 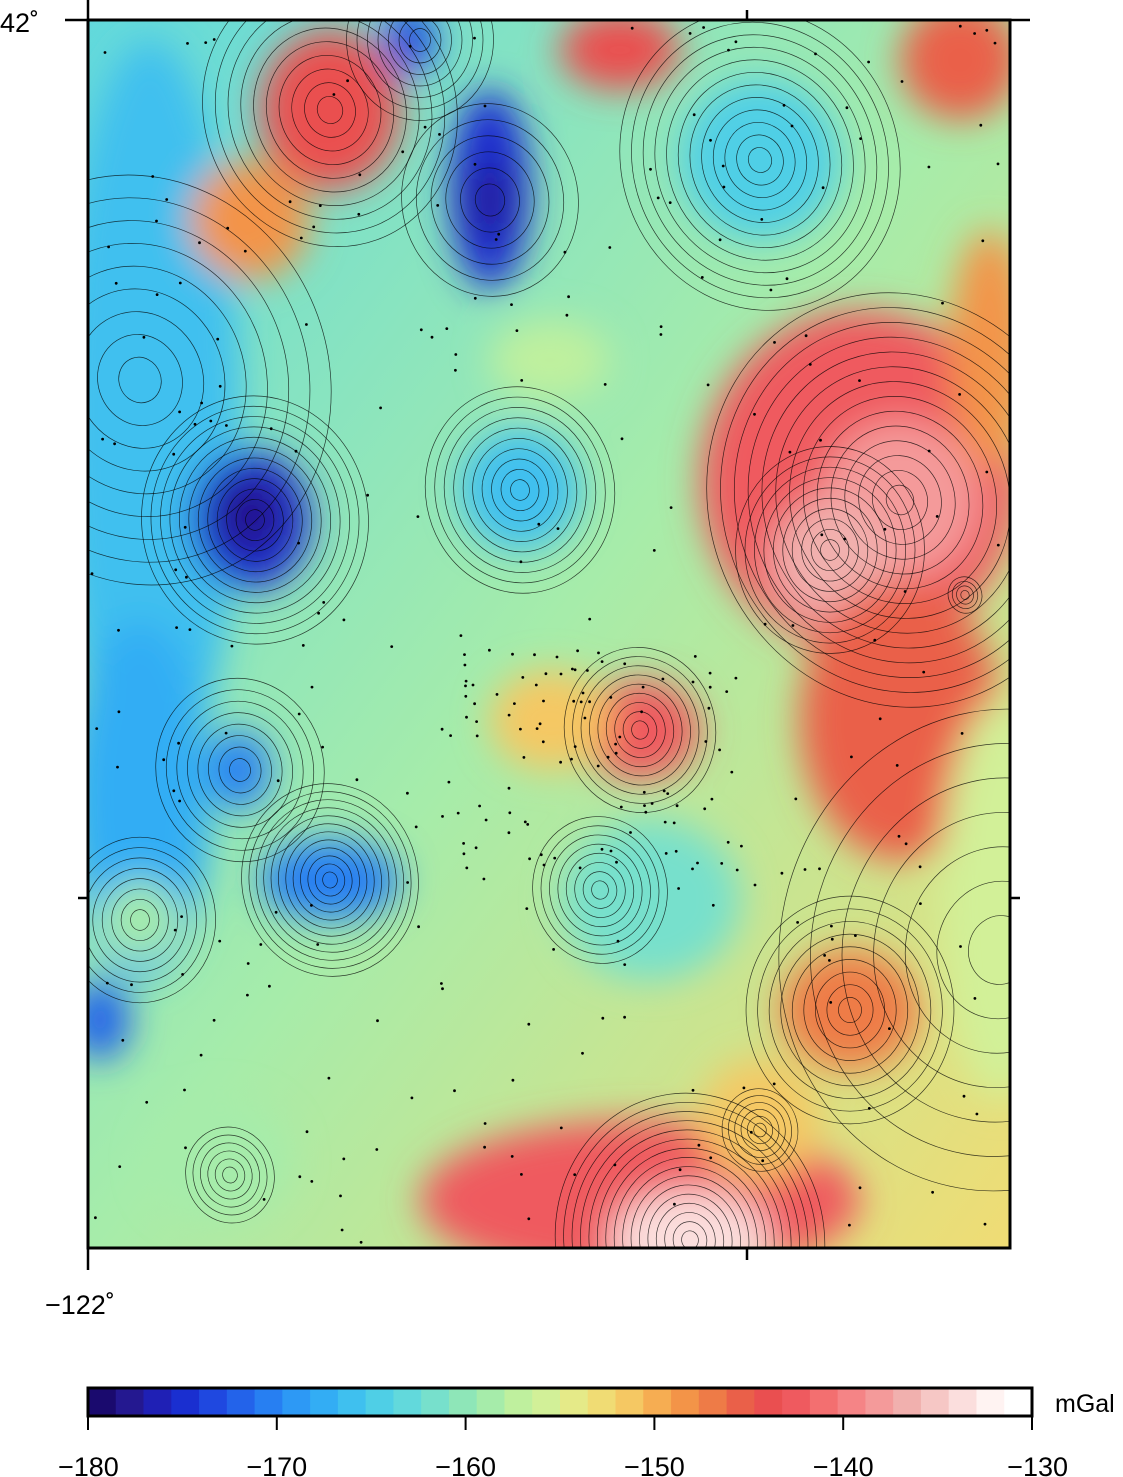 I want to click on colorbar-unit: mGal, so click(x=1085, y=1404).